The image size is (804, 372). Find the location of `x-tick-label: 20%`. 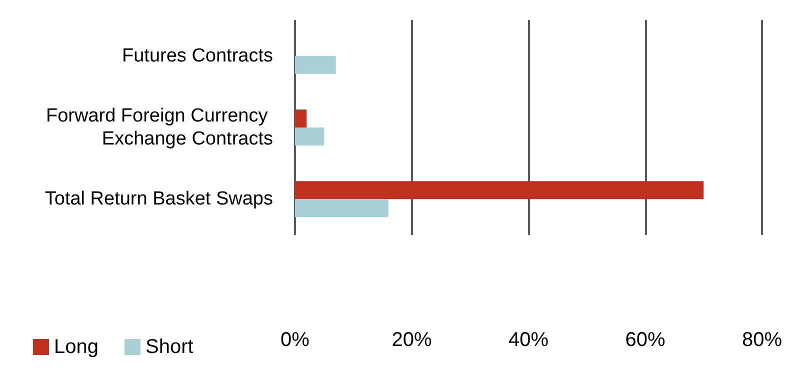

x-tick-label: 20% is located at coordinates (412, 340).